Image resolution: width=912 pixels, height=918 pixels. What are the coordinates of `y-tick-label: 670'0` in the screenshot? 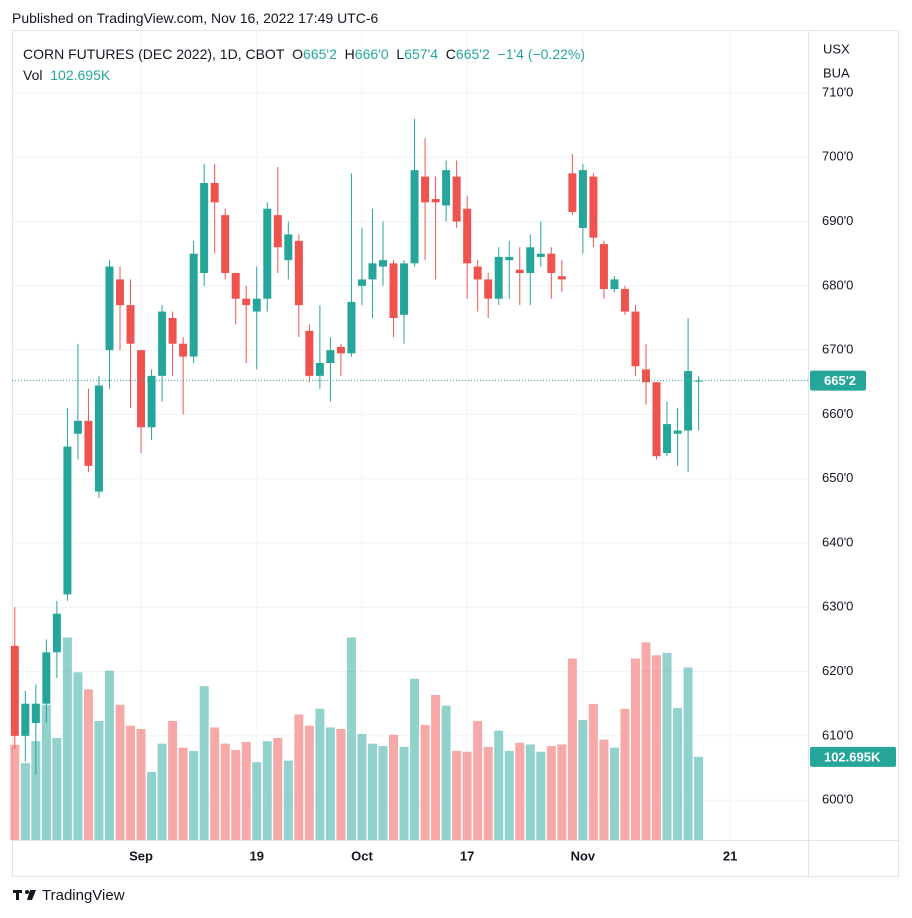 It's located at (837, 349).